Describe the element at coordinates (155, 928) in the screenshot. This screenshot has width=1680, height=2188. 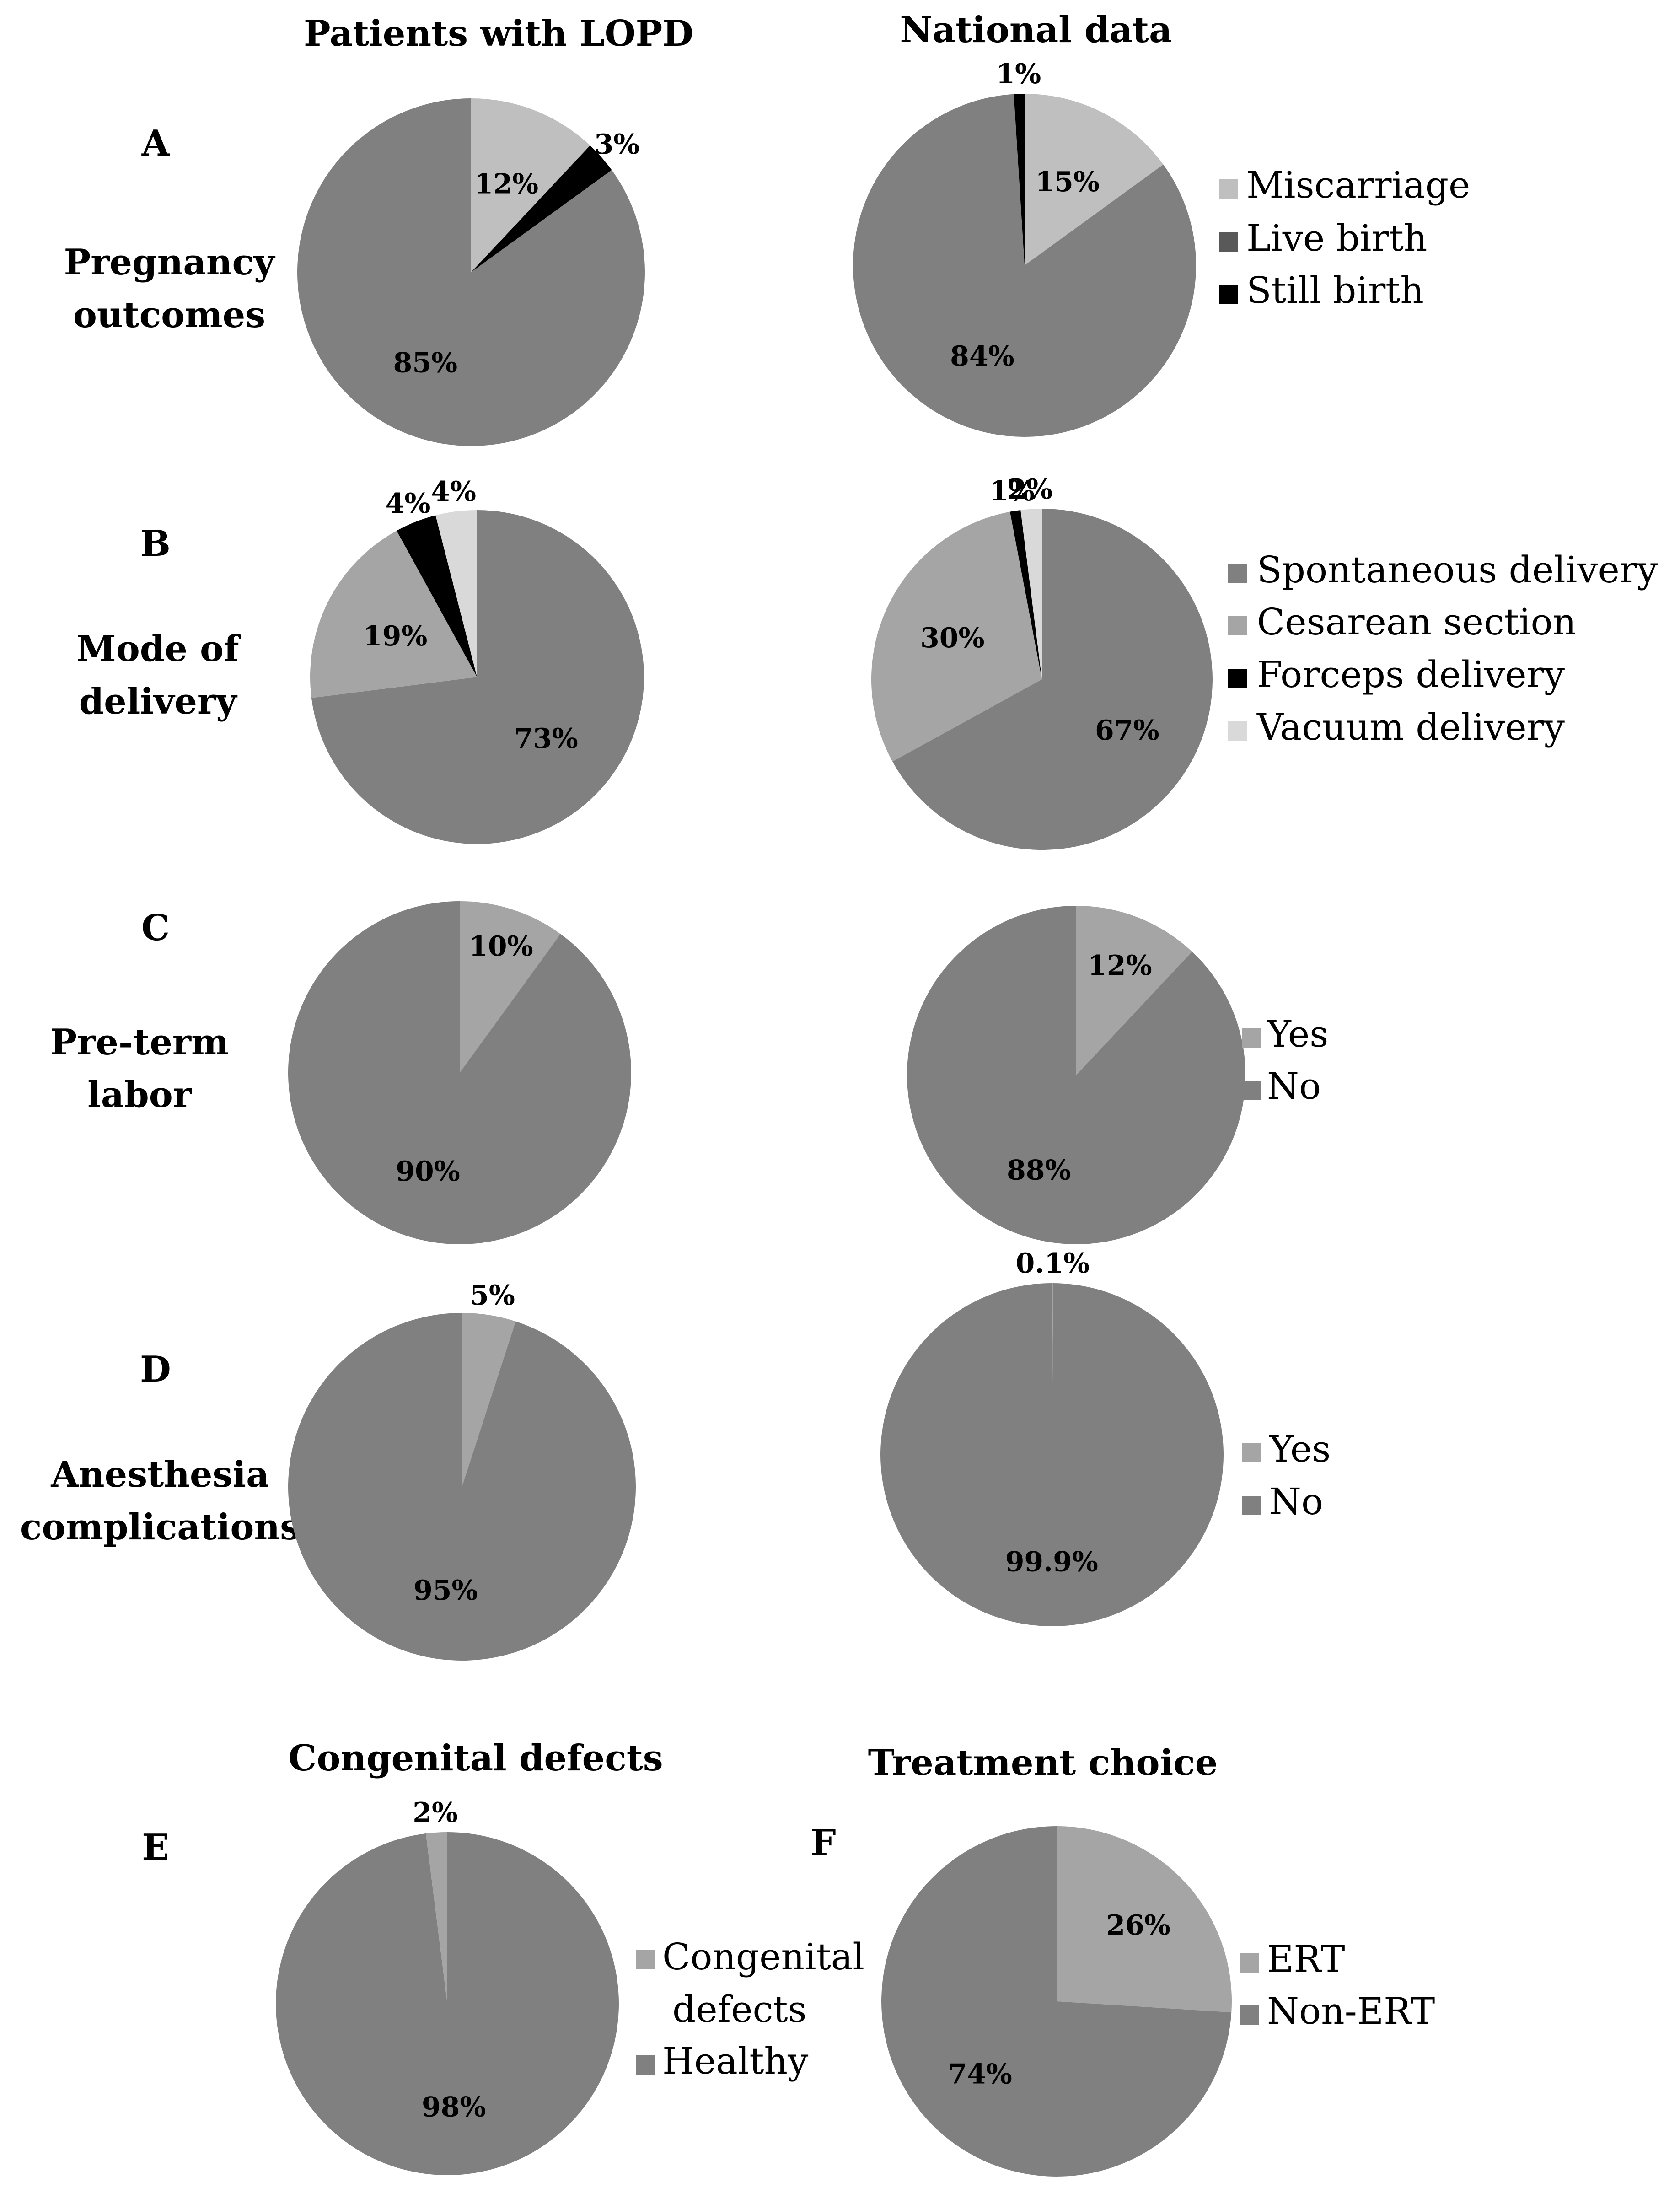
I see `panel-letter-c: C` at that location.